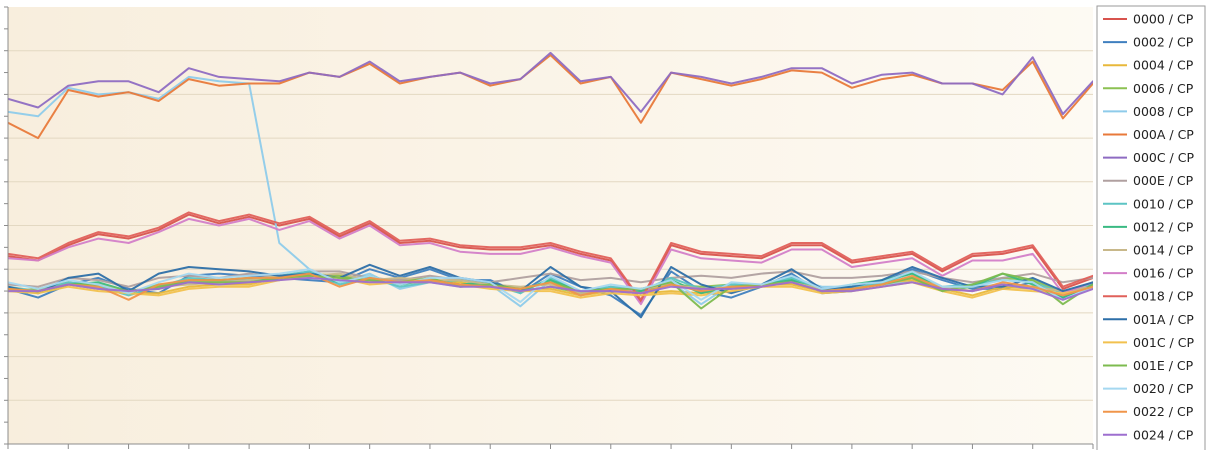 The image size is (1211, 454). I want to click on legend-label: 000A / CP, so click(1163, 134).